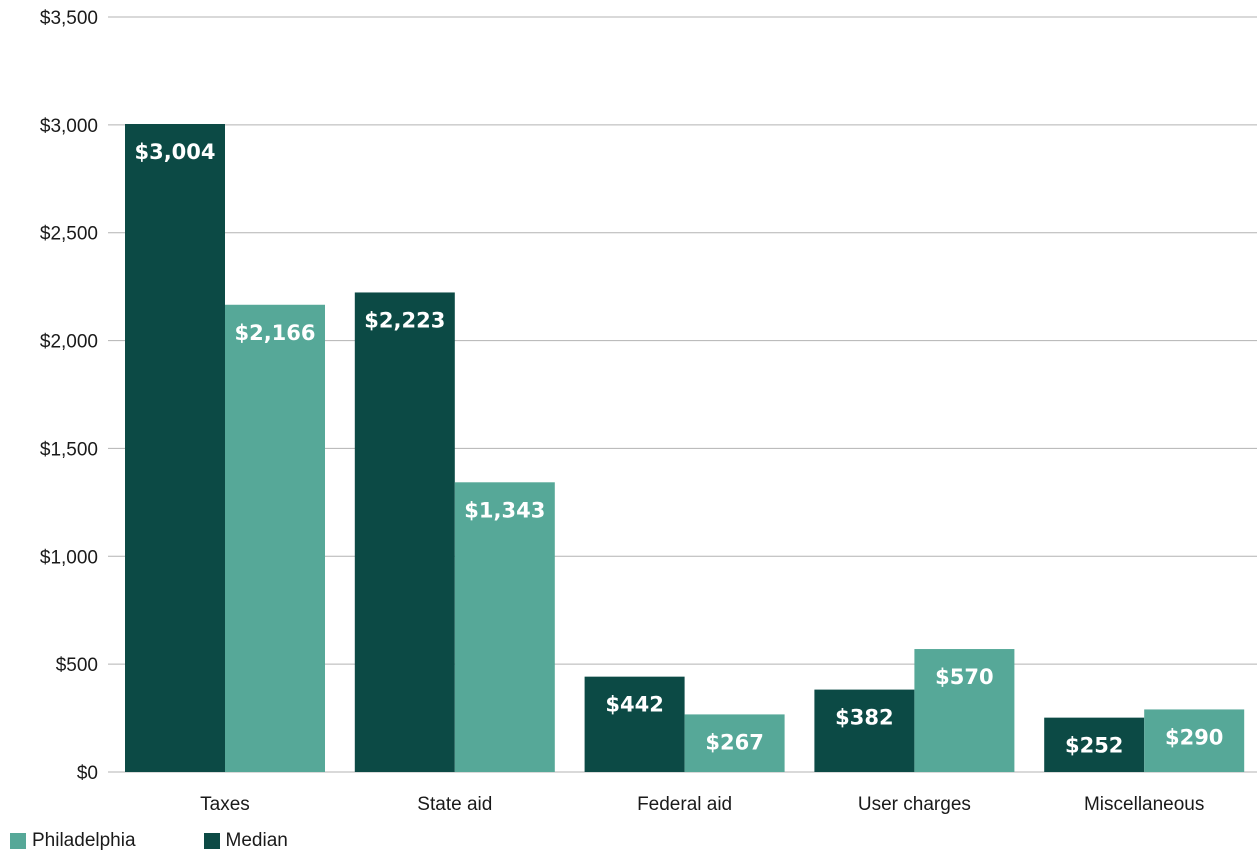 The width and height of the screenshot is (1257, 856). Describe the element at coordinates (69, 18) in the screenshot. I see `y-tick-label: $3,500` at that location.